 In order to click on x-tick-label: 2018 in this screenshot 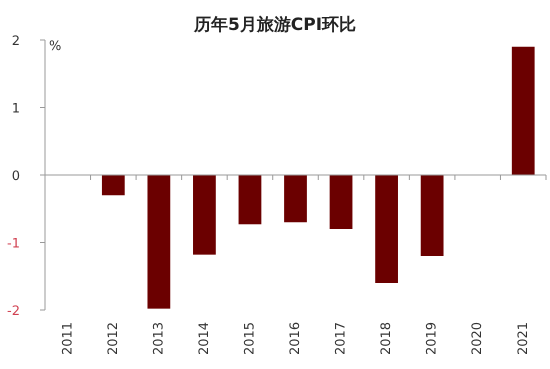, I will do `click(386, 338)`.